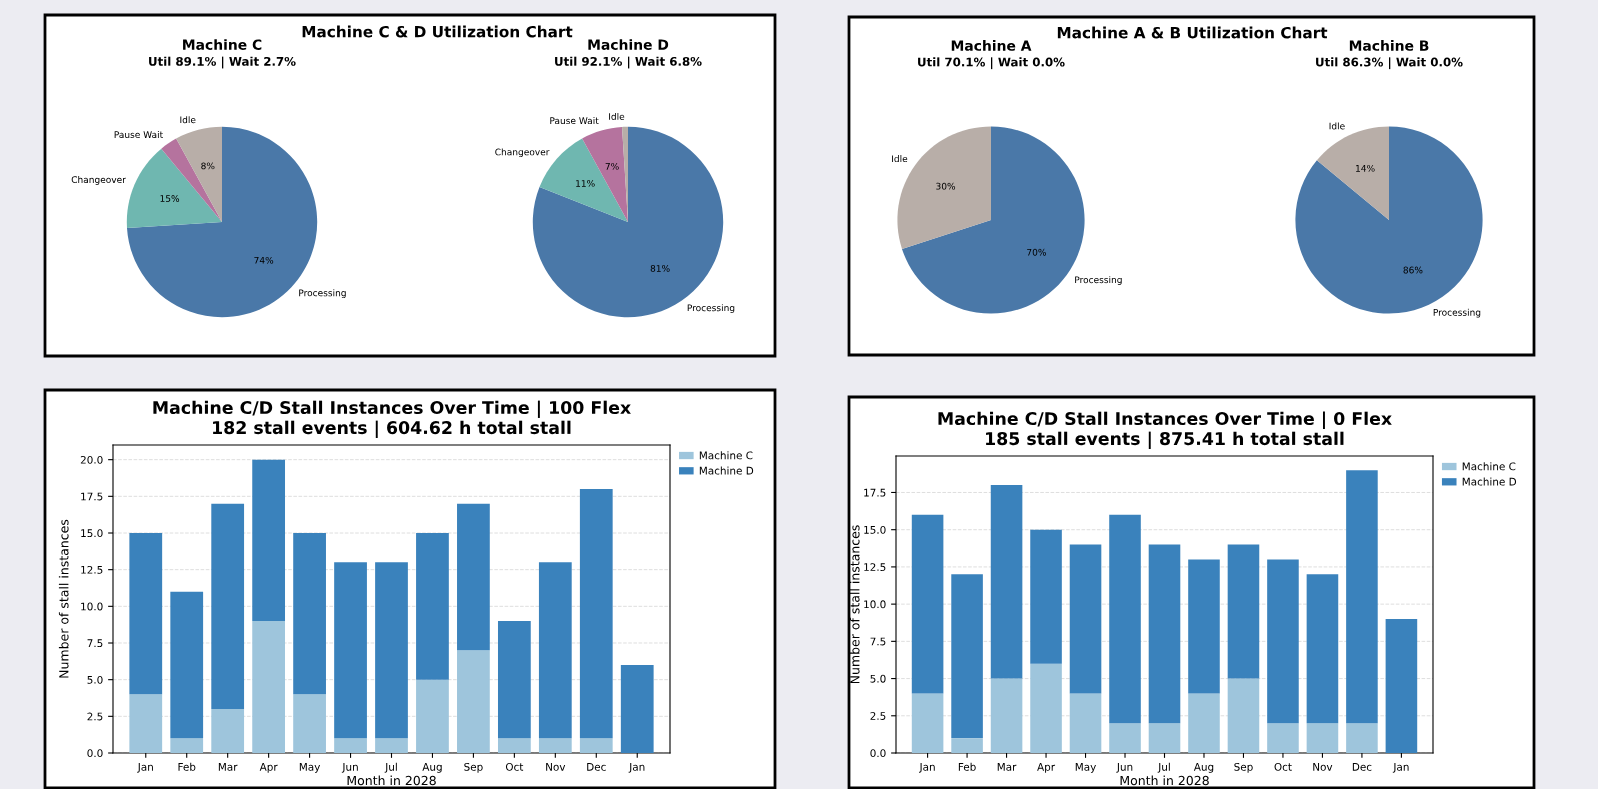  What do you see at coordinates (92, 533) in the screenshot?
I see `y-tick-label: 15.0` at bounding box center [92, 533].